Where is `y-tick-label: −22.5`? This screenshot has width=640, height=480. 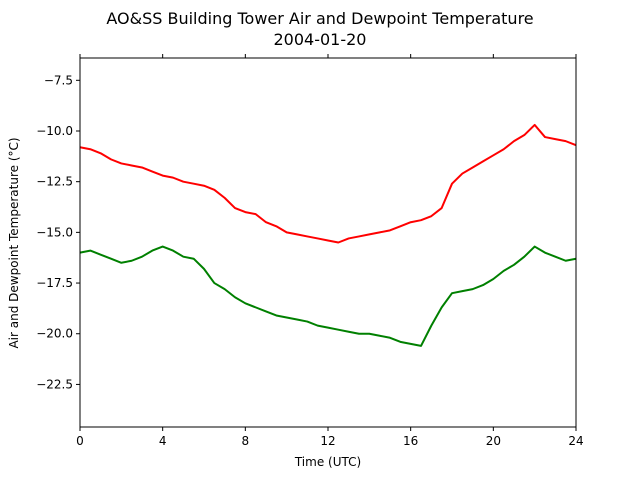 y-tick-label: −22.5 is located at coordinates (54, 384).